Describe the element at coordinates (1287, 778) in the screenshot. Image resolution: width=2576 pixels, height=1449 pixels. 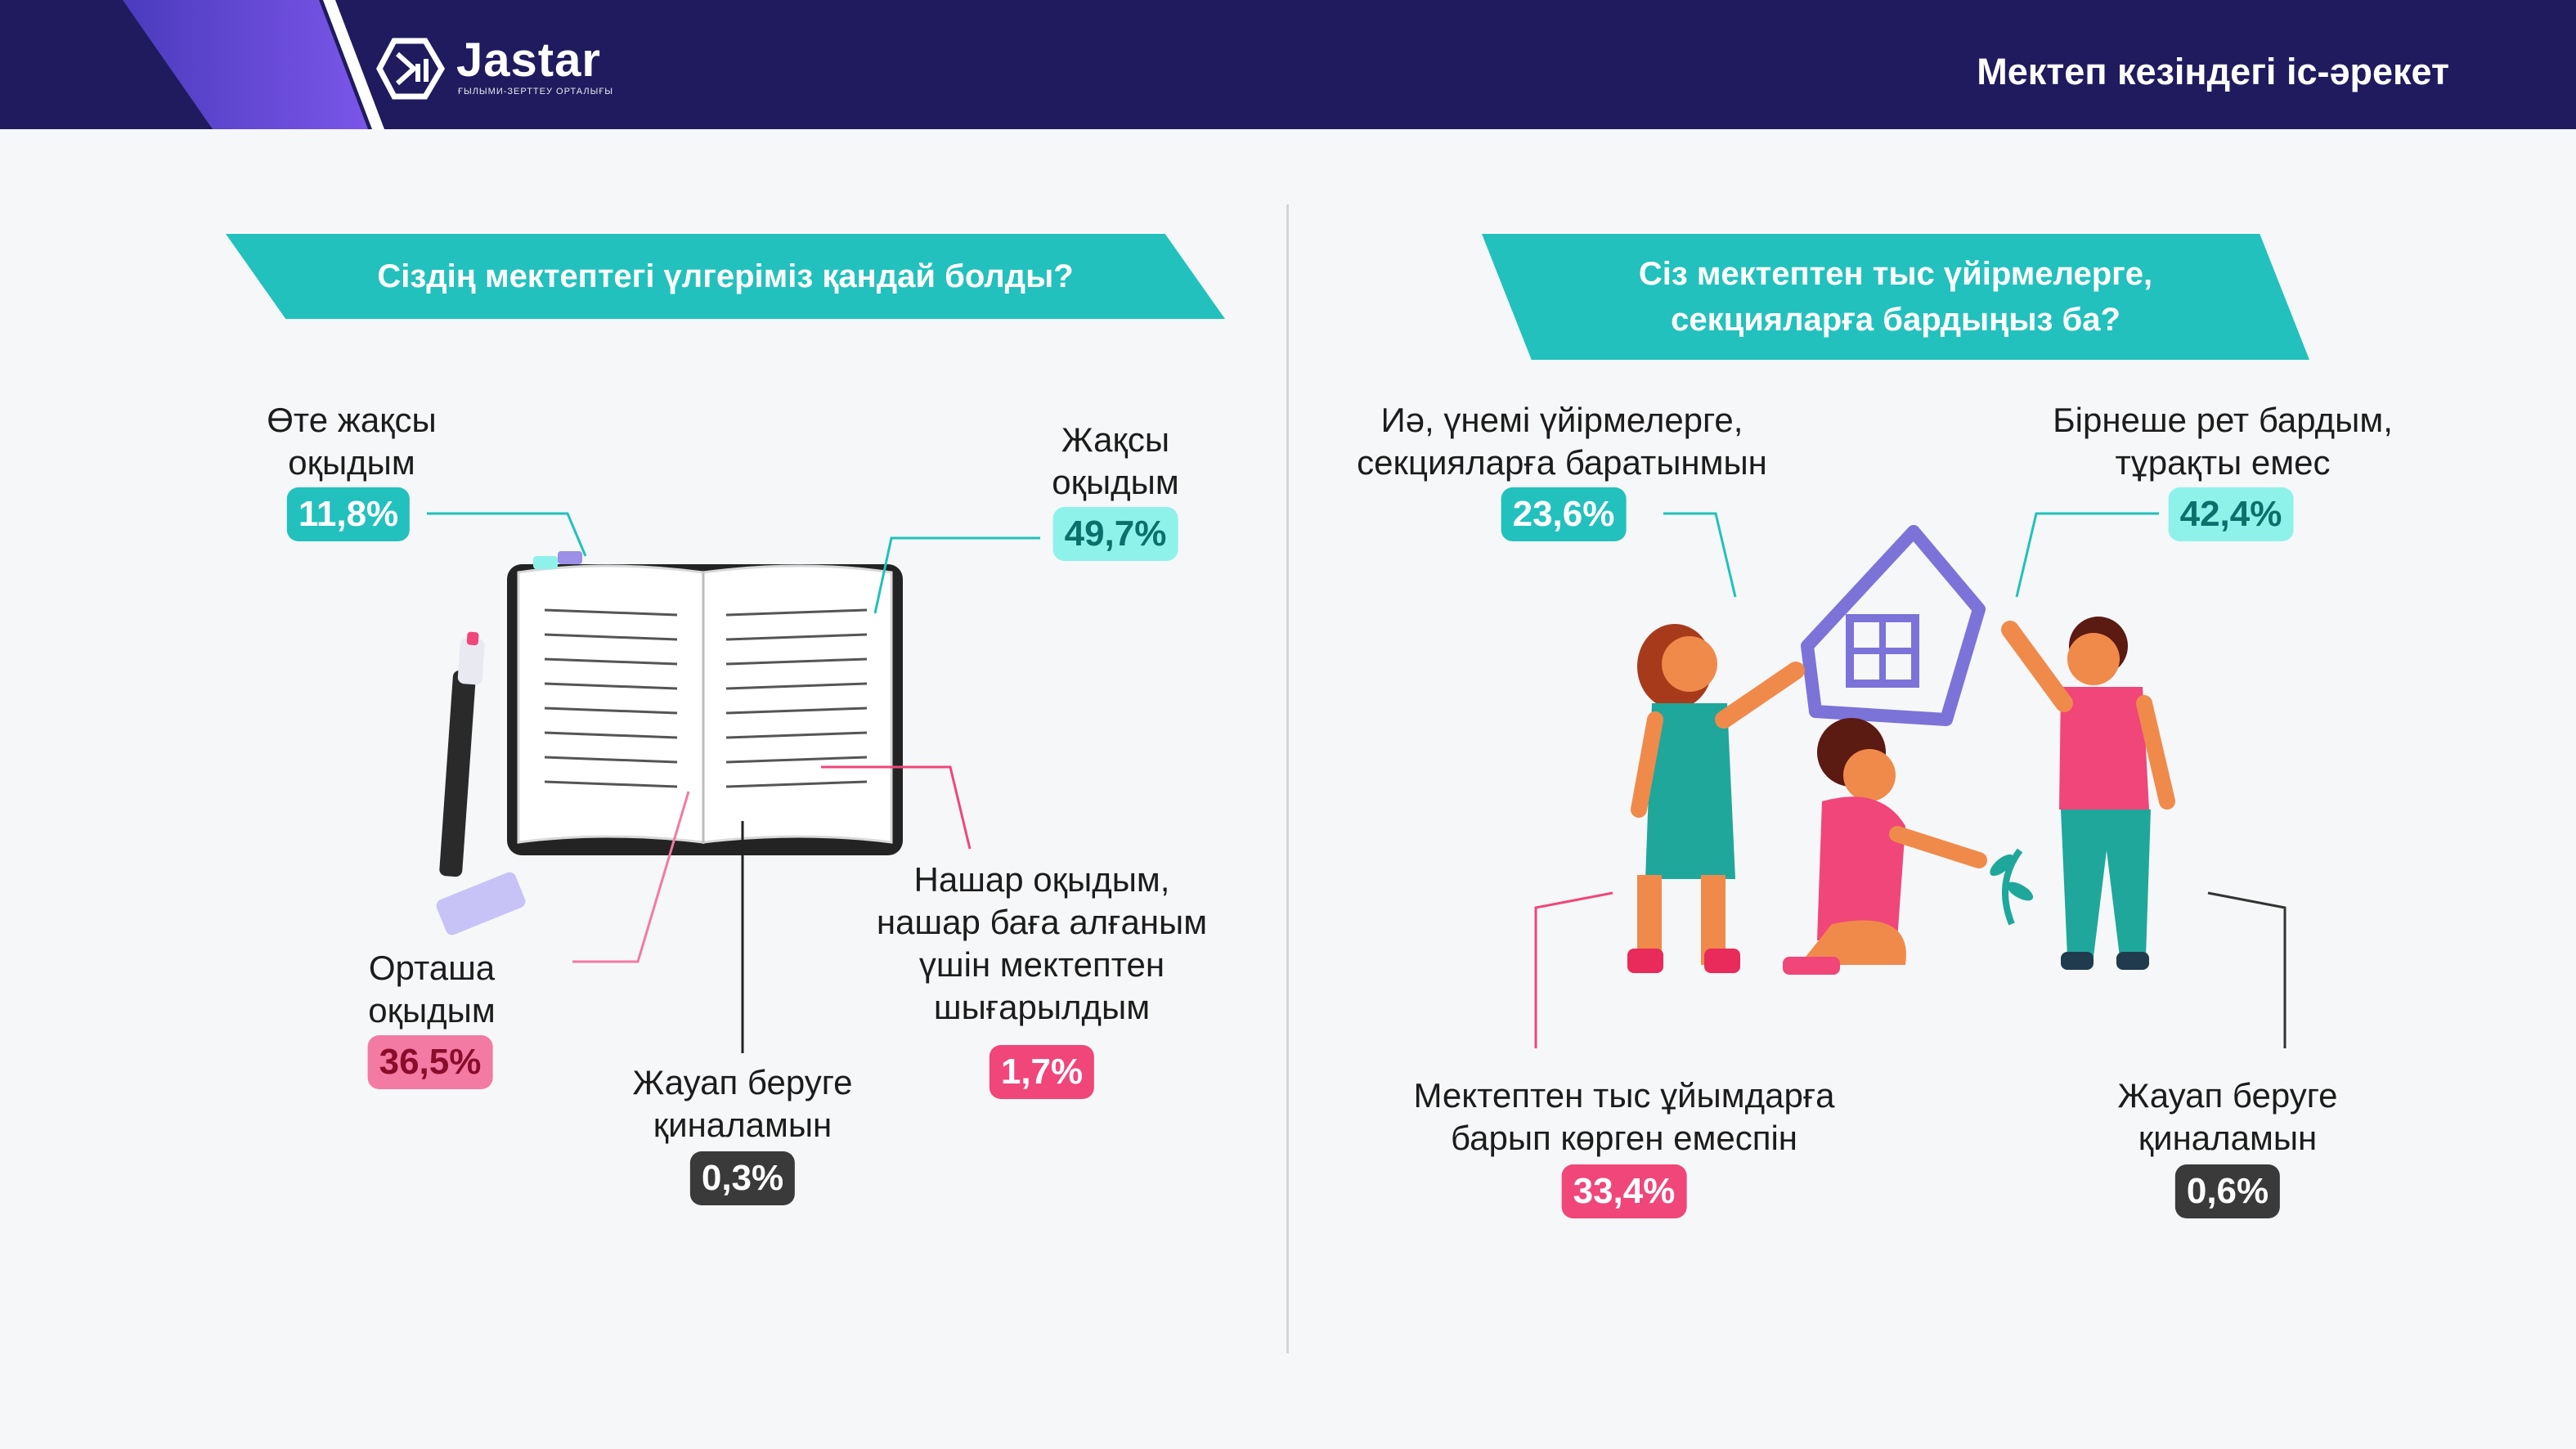
I see `section-divider` at that location.